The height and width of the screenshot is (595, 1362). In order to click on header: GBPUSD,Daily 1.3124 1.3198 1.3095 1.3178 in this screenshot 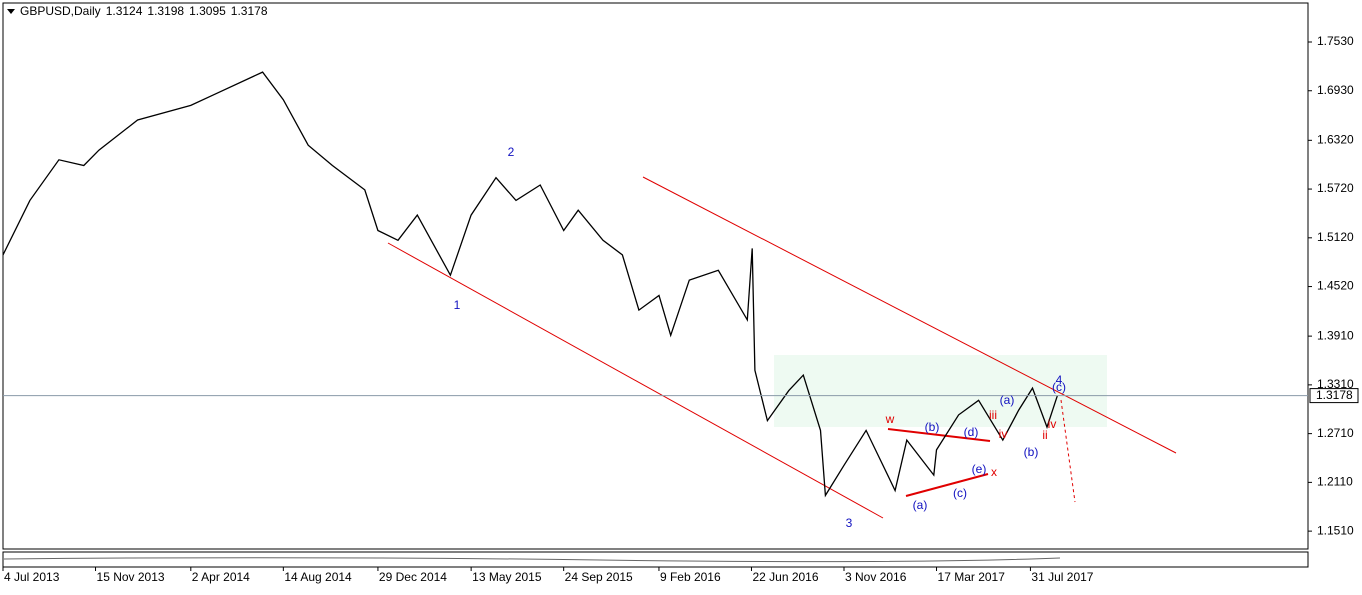, I will do `click(146, 11)`.